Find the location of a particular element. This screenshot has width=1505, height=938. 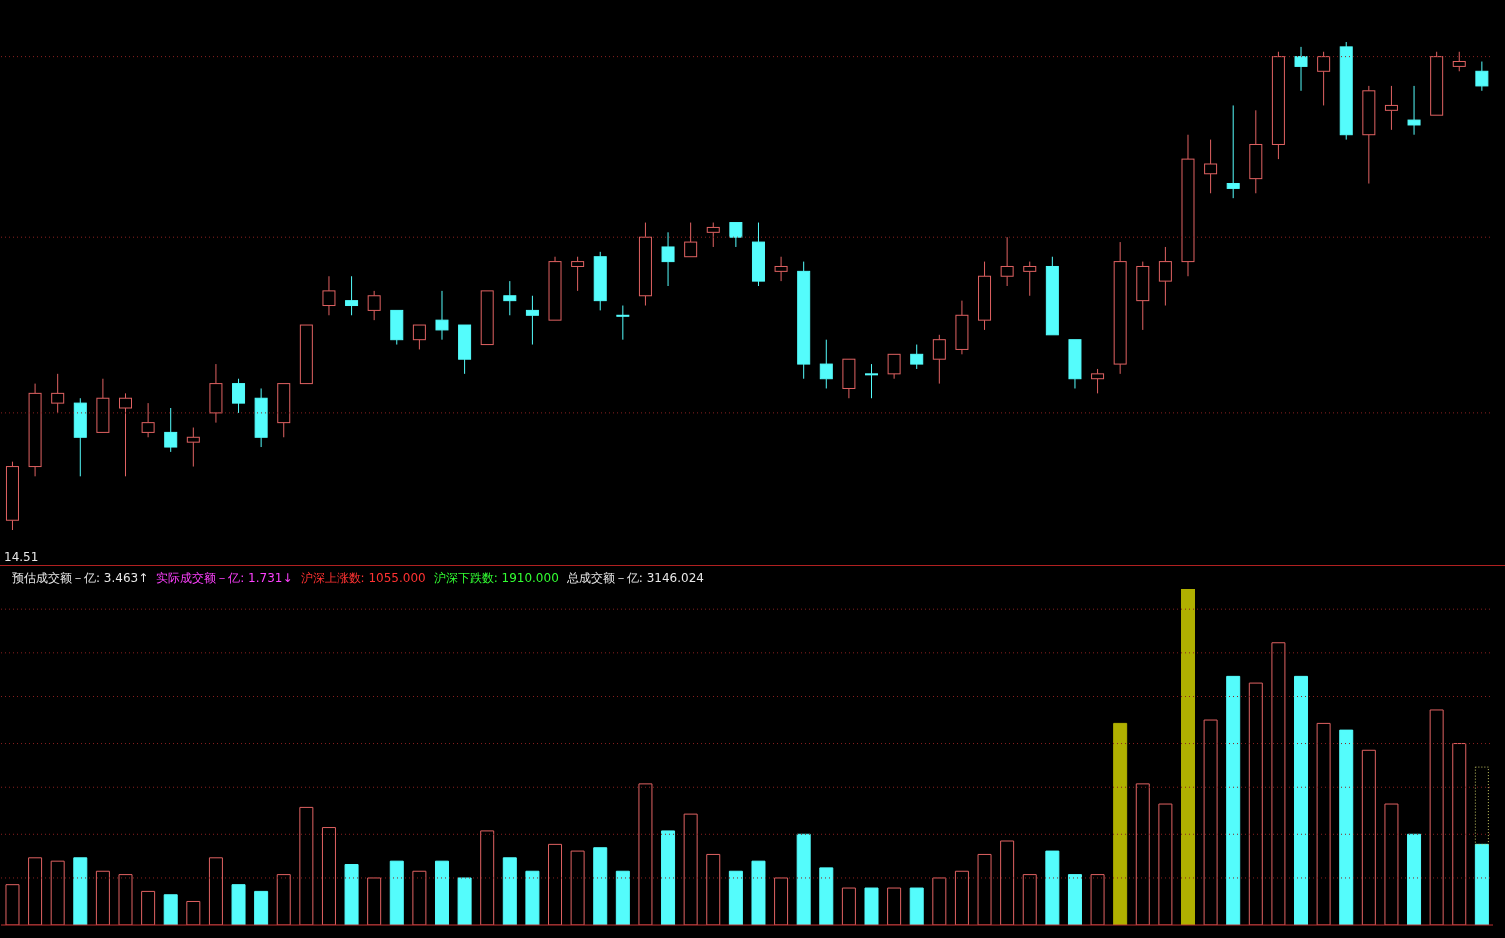

text: 14.51 is located at coordinates (21, 557).